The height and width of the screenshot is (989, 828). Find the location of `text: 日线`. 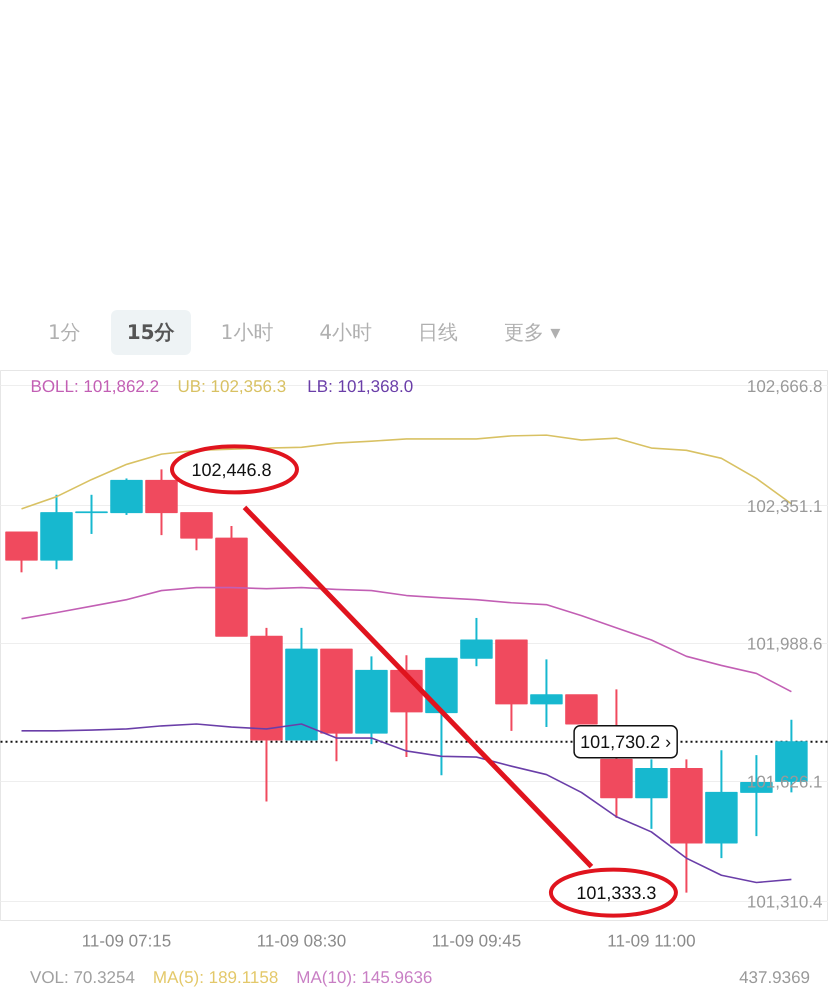

text: 日线 is located at coordinates (438, 332).